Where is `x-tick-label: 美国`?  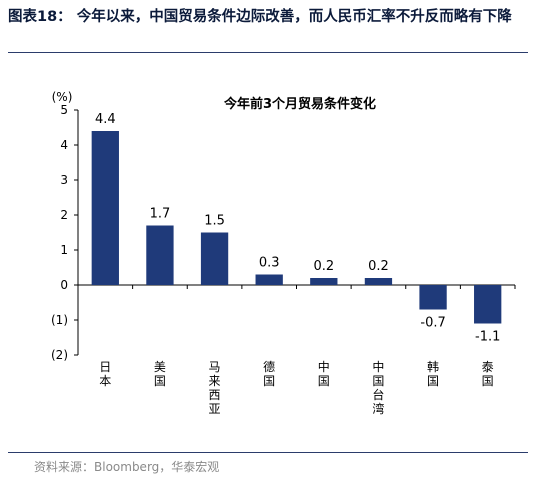 x-tick-label: 美国 is located at coordinates (160, 374).